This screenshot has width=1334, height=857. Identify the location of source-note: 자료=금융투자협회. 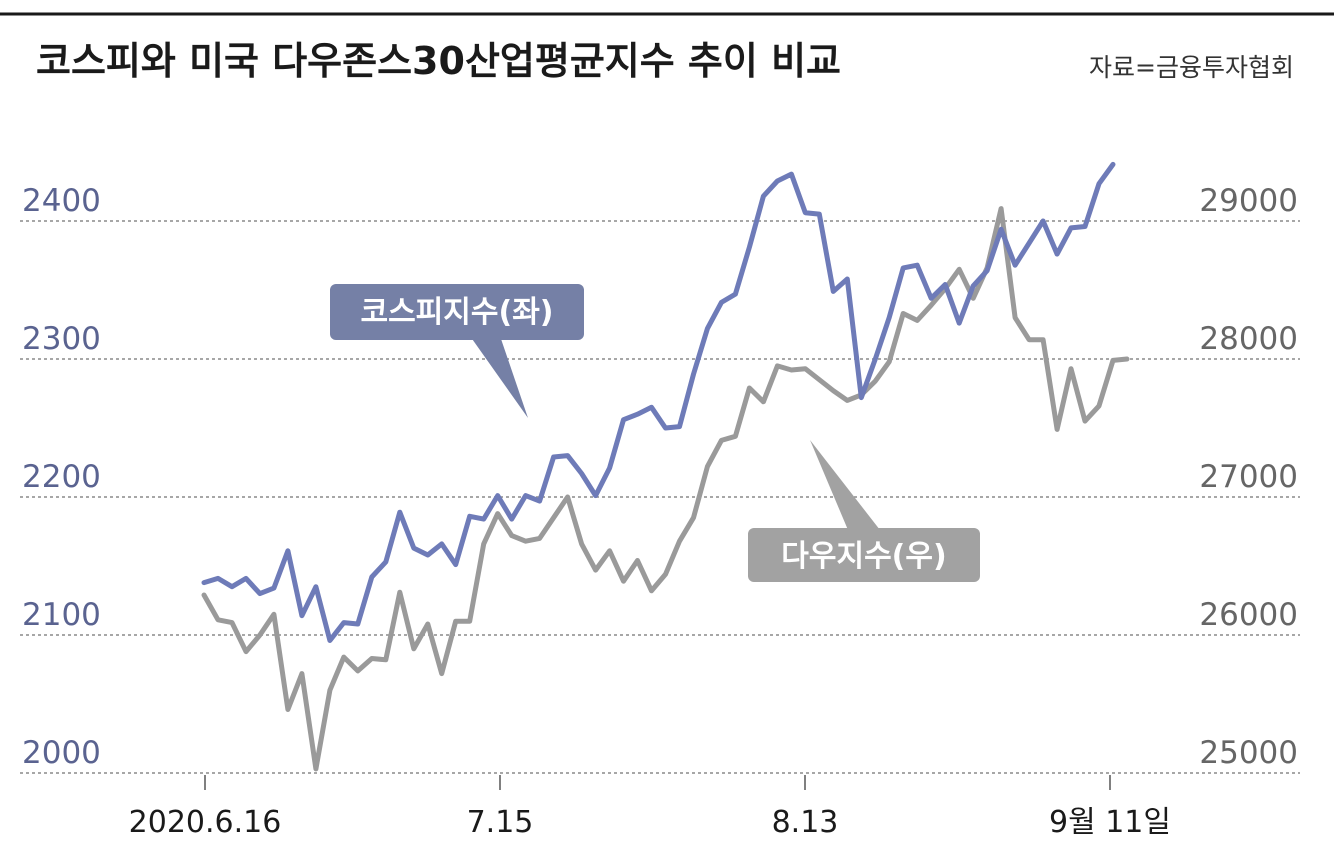
(1191, 67).